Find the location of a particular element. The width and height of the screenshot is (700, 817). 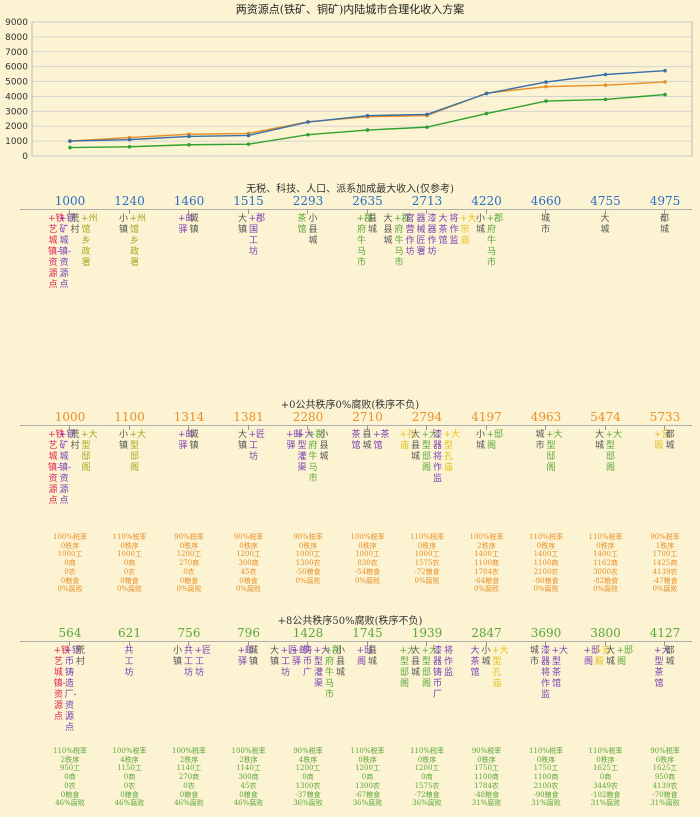

income-value: 2710 is located at coordinates (367, 417).